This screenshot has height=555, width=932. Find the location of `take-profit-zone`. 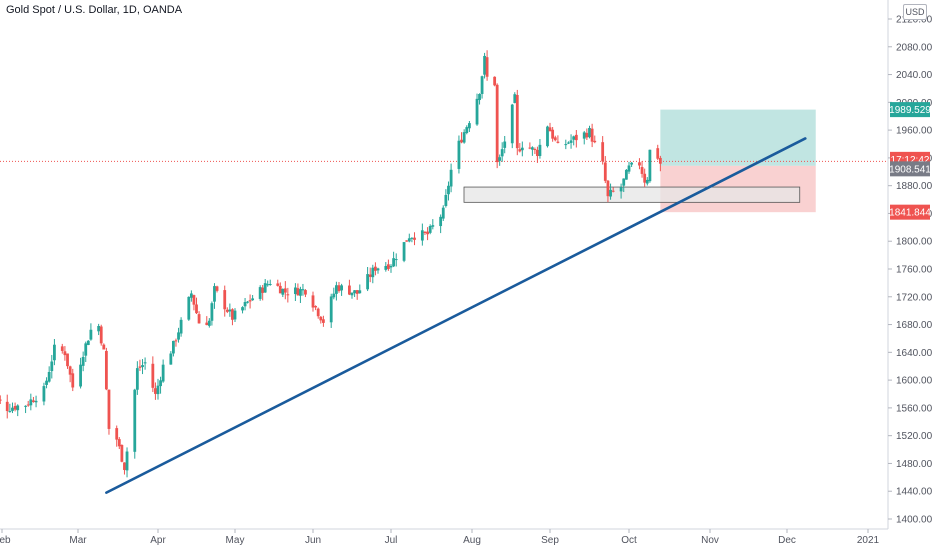

take-profit-zone is located at coordinates (738, 137).